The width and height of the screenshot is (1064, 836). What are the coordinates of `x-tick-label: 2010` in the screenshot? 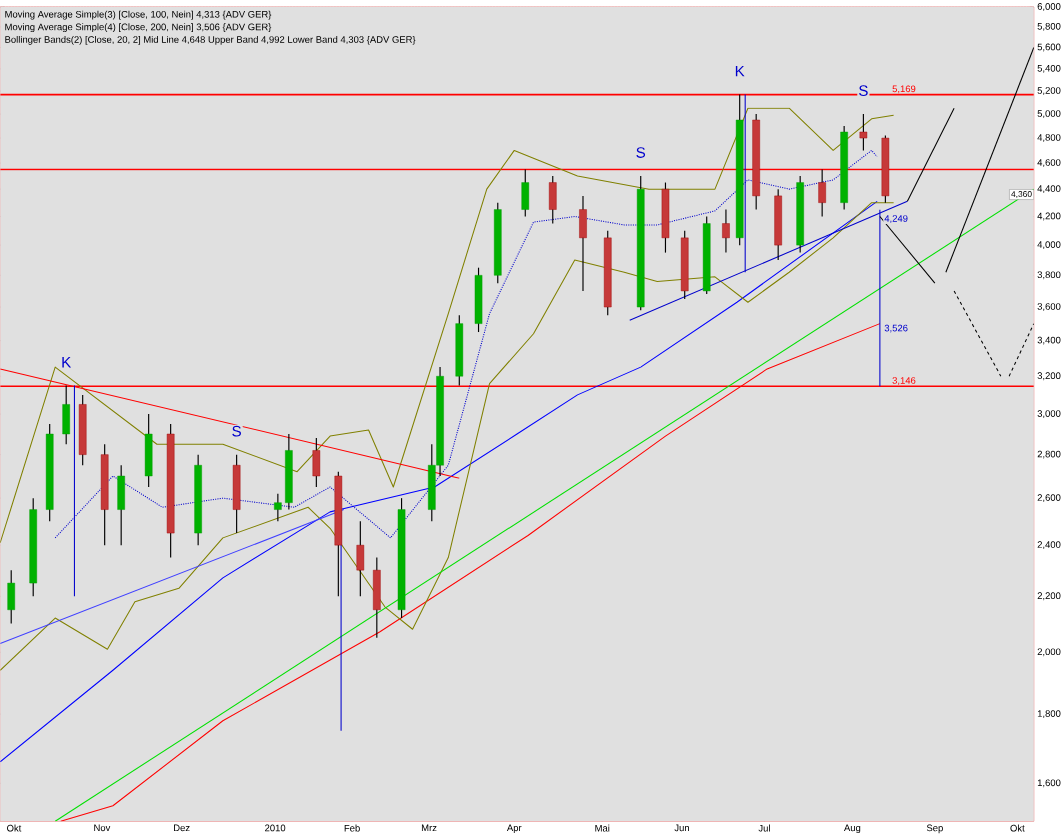 It's located at (275, 828).